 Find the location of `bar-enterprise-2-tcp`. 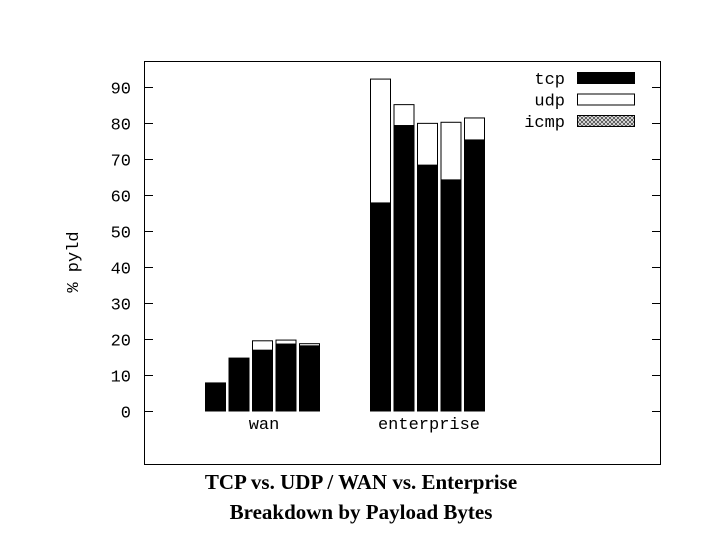

bar-enterprise-2-tcp is located at coordinates (404, 268).